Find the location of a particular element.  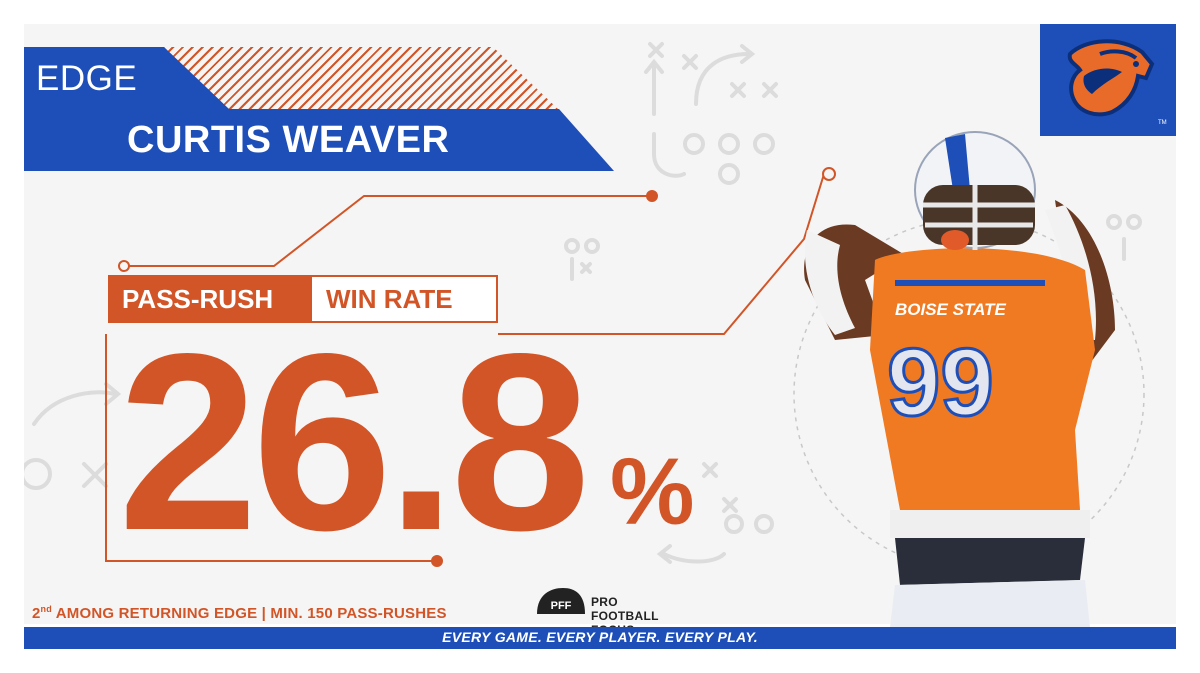

pff-brand: PFF PRO FOOTBALL FOCUS is located at coordinates (608, 610).